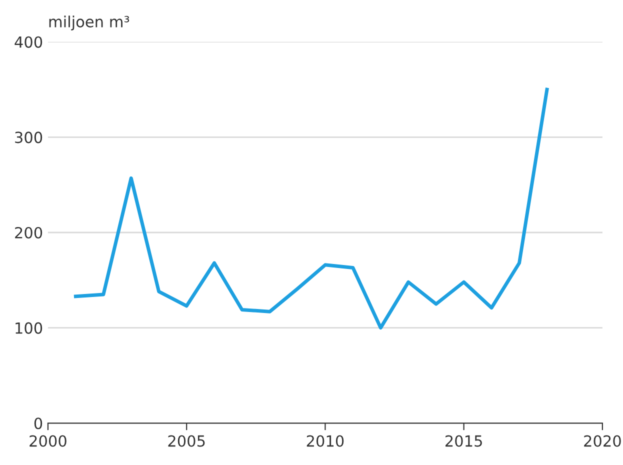  What do you see at coordinates (28, 232) in the screenshot?
I see `y-tick-label: 200` at bounding box center [28, 232].